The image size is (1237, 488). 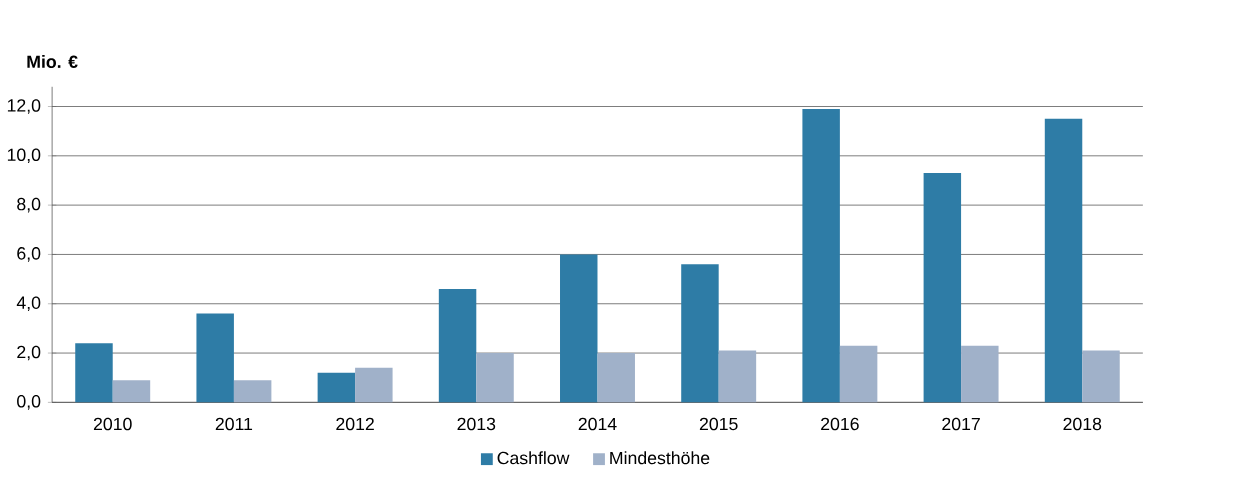 What do you see at coordinates (24, 156) in the screenshot?
I see `y-tick-label: 10,0` at bounding box center [24, 156].